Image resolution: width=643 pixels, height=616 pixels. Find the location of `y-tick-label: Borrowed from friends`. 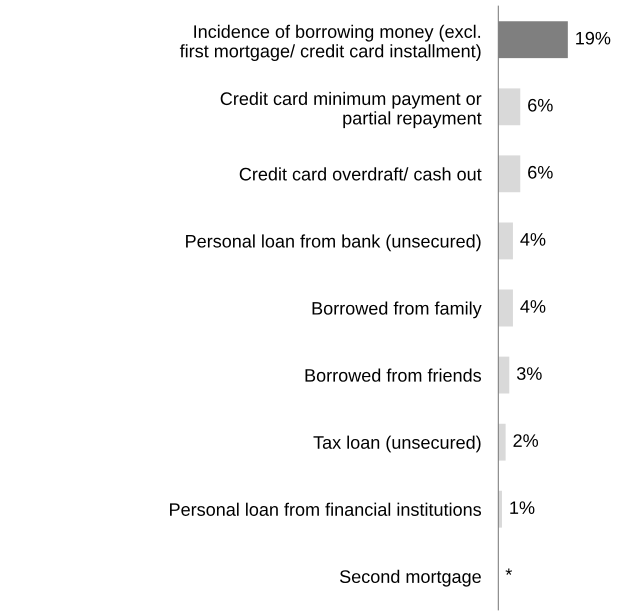

y-tick-label: Borrowed from friends is located at coordinates (394, 375).